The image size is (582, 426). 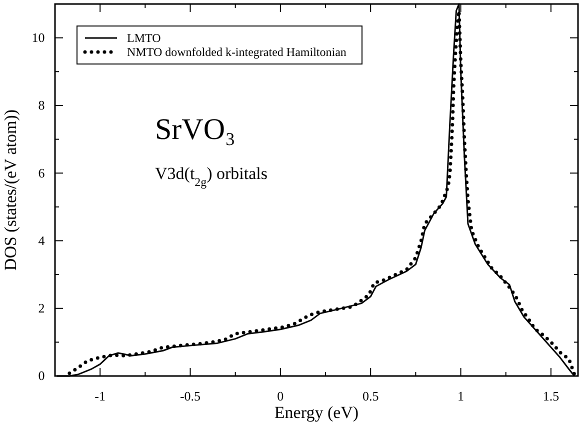 What do you see at coordinates (236, 52) in the screenshot?
I see `legend-label: NMTO downfolded k-integrated Hamiltonian` at bounding box center [236, 52].